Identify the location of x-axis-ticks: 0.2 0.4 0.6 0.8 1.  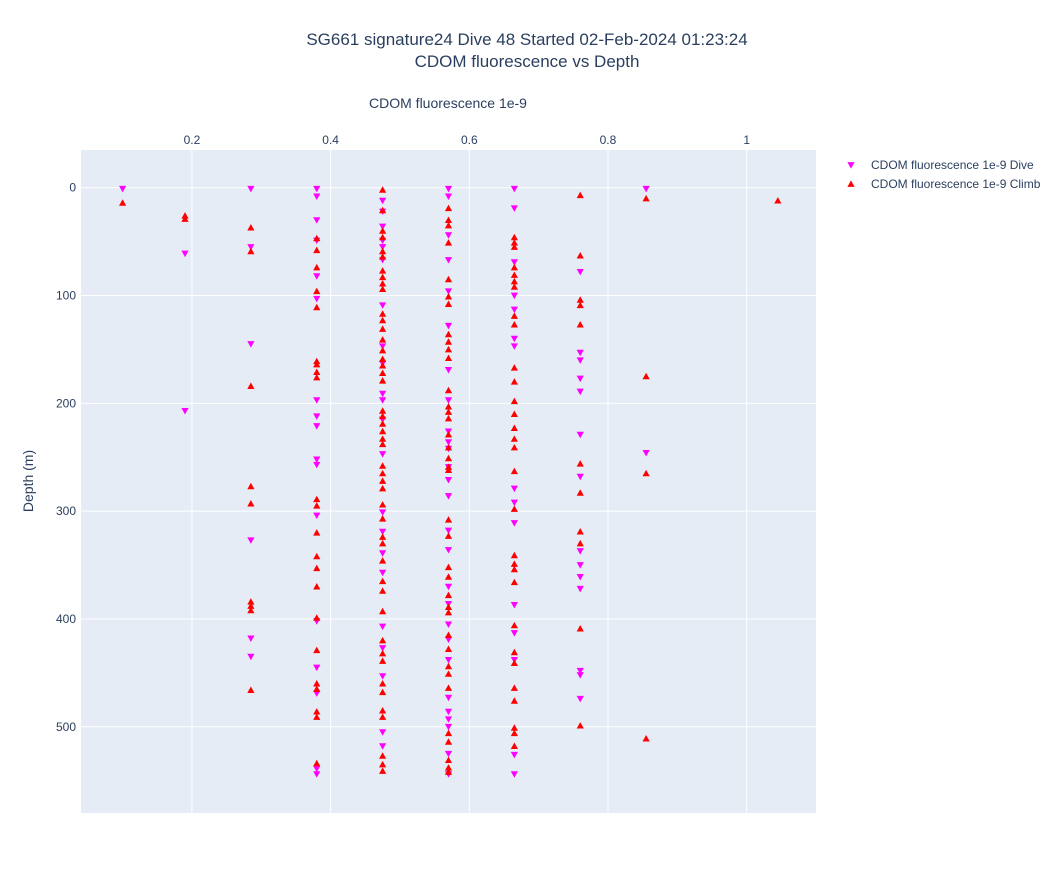
(467, 140).